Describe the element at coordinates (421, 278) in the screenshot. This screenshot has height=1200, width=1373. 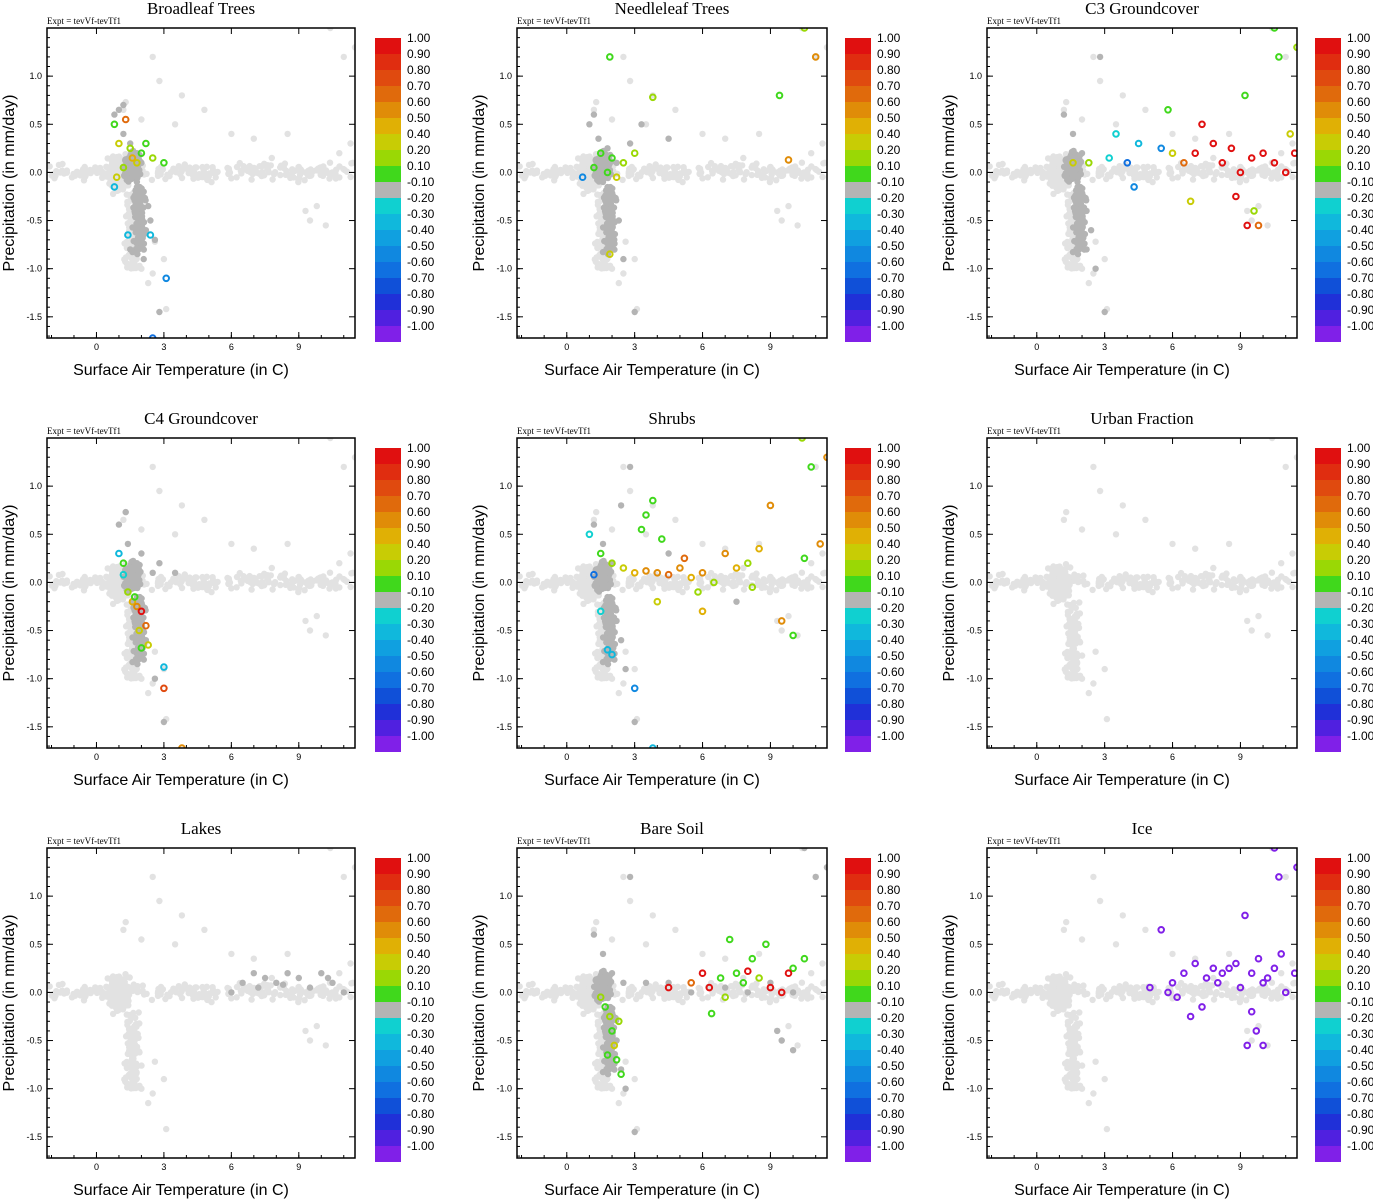
I see `colorbar-label: -0.70` at that location.